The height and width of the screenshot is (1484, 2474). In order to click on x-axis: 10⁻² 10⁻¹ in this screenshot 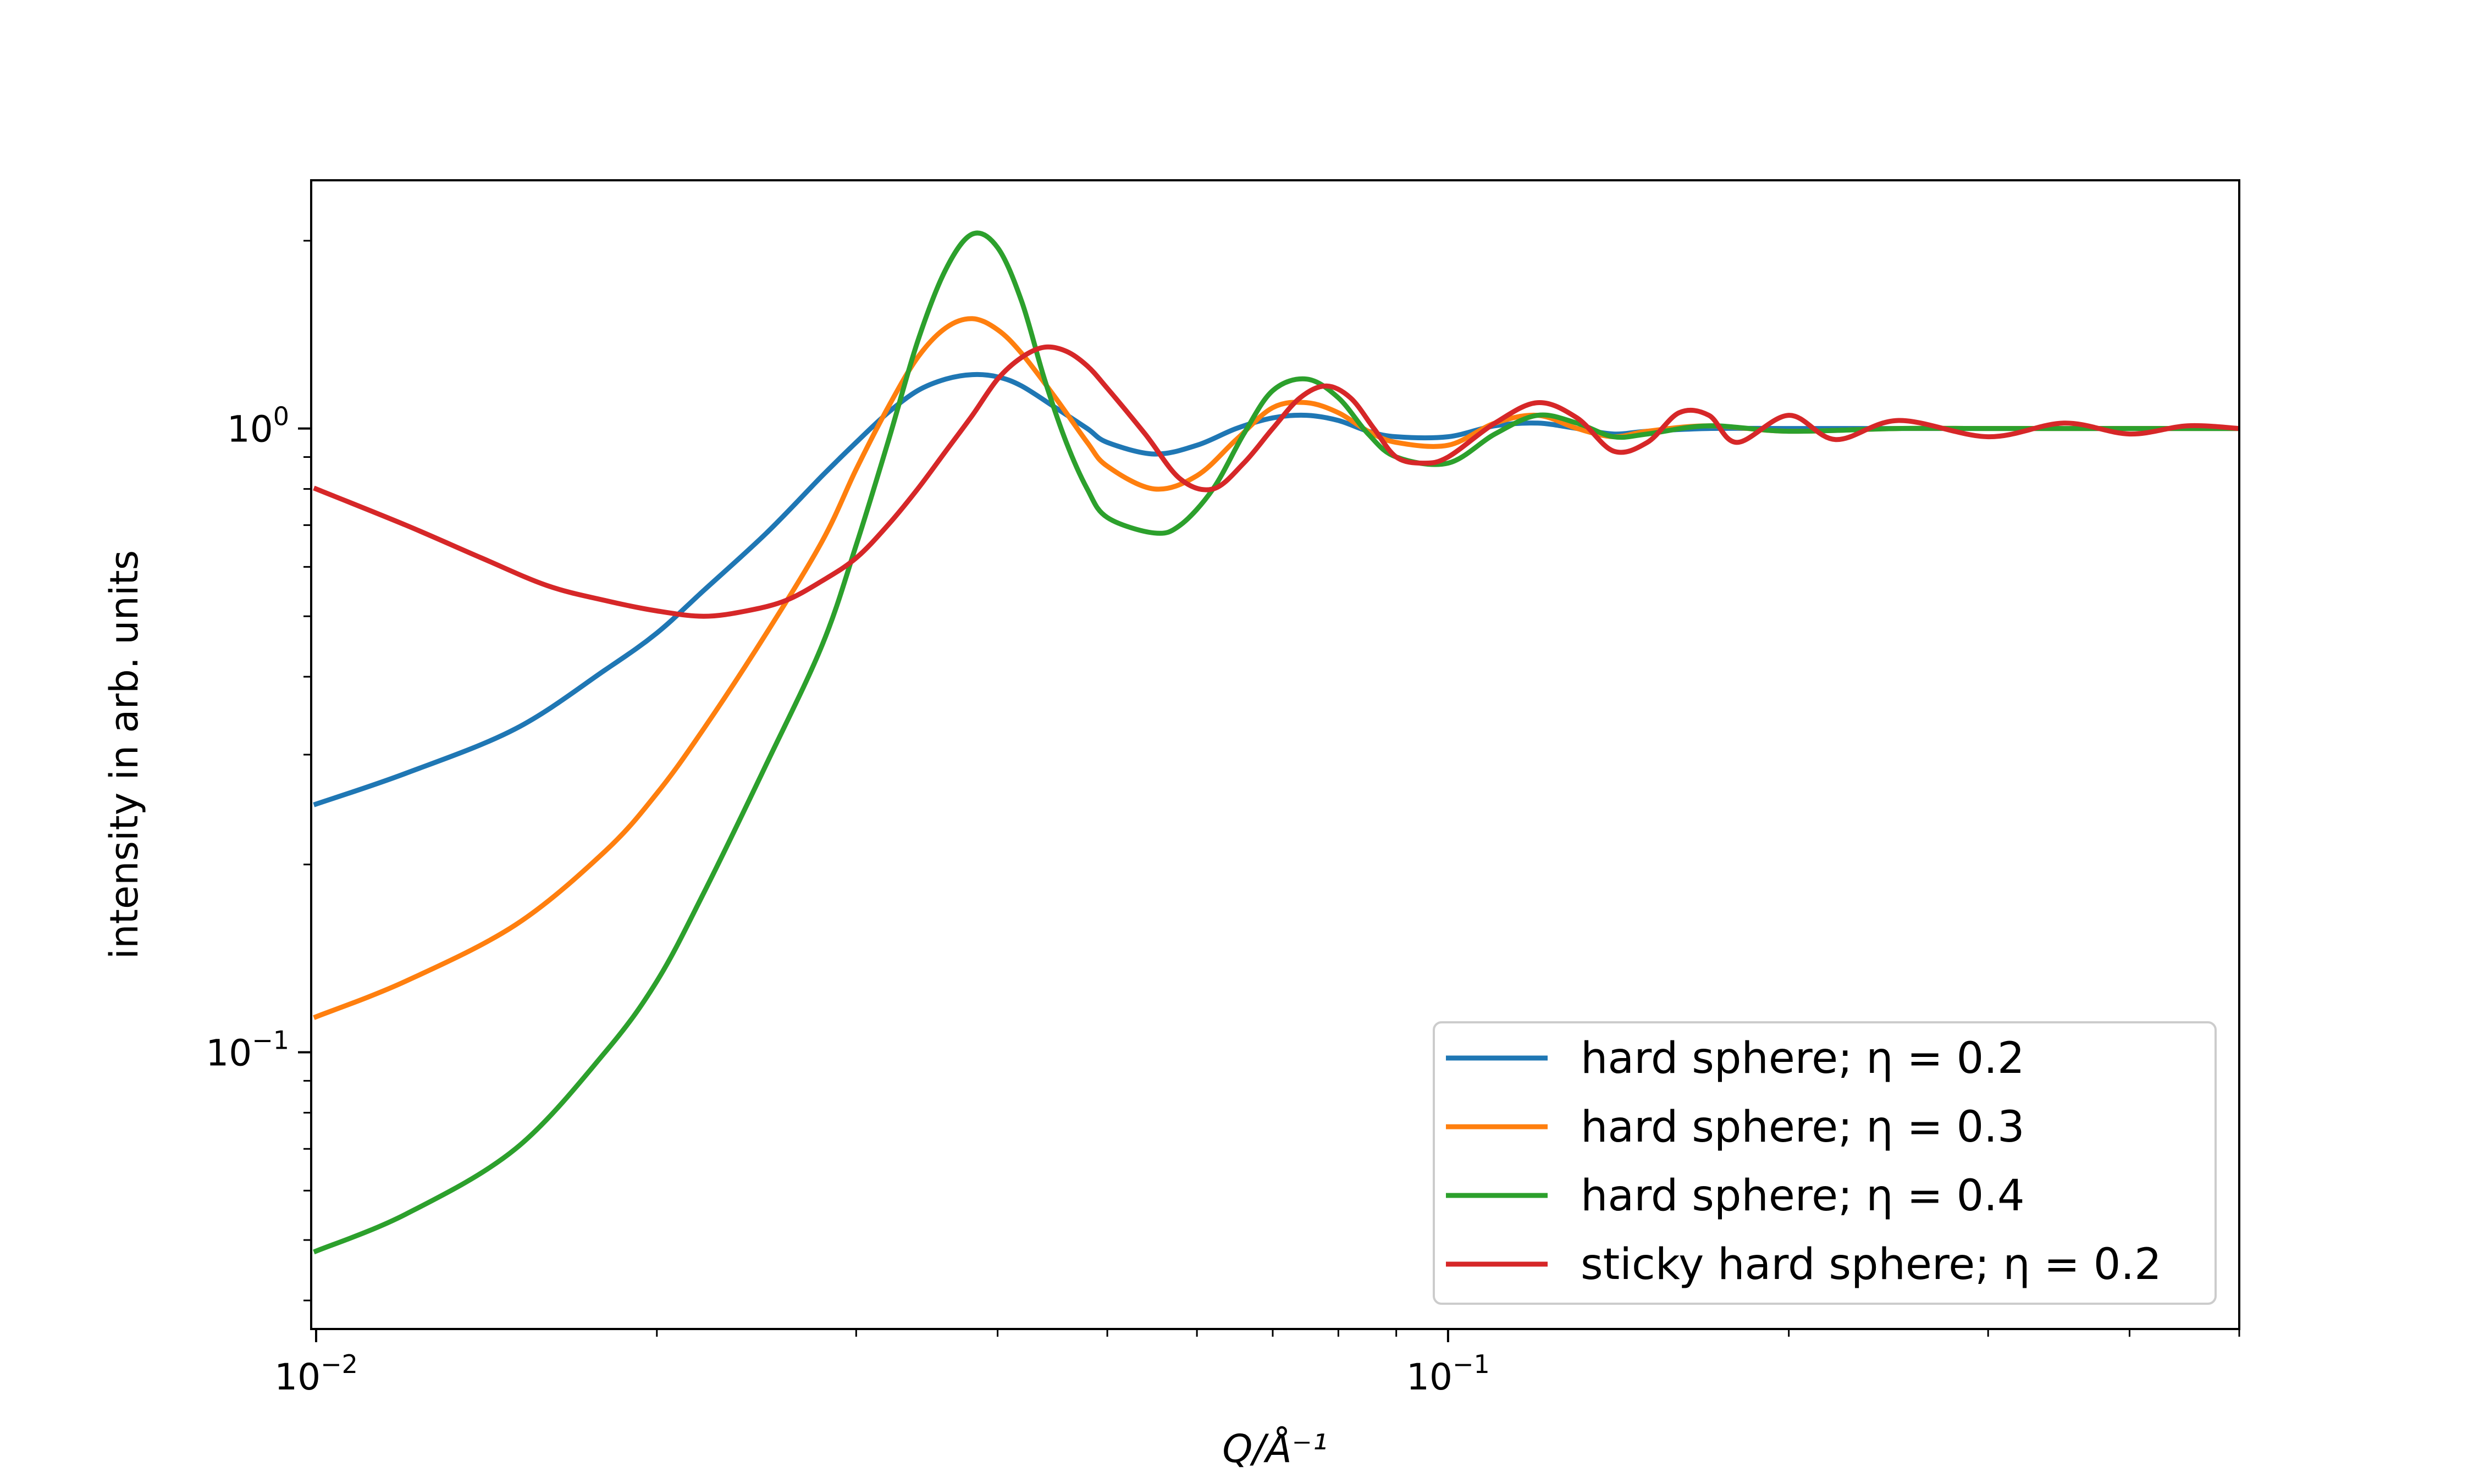, I will do `click(1257, 1363)`.